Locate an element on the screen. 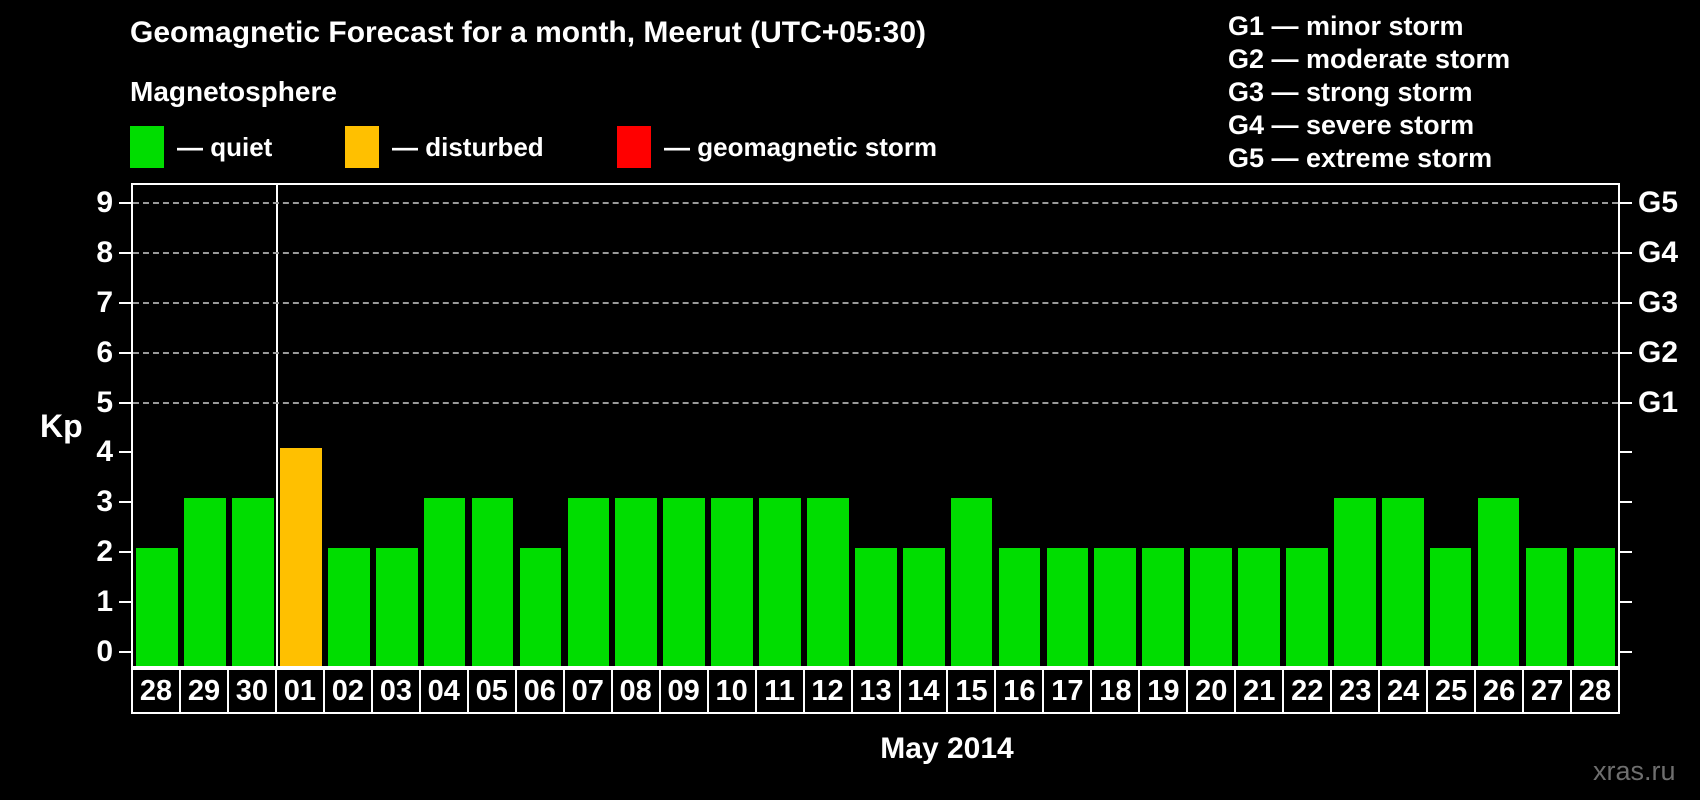  bar-22-kp2 is located at coordinates (1307, 607).